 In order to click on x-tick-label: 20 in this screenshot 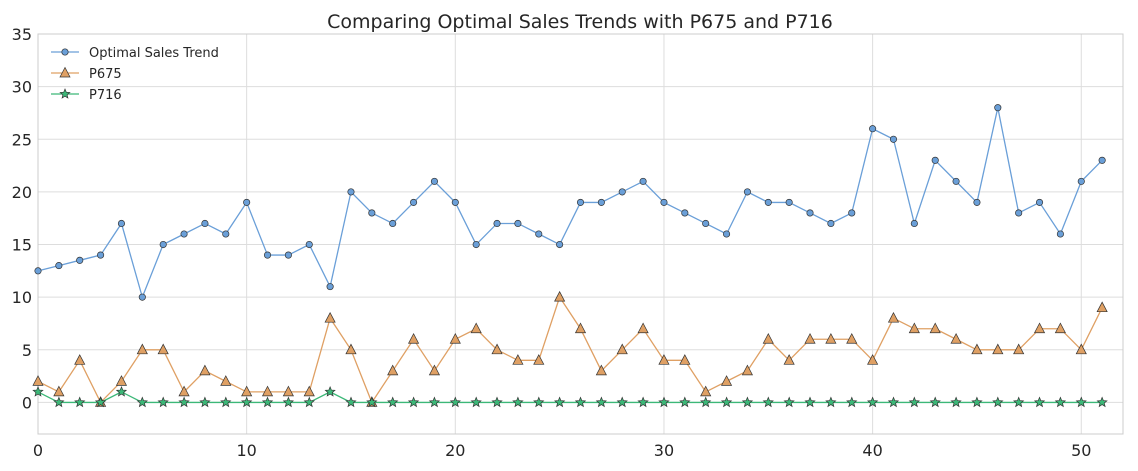, I will do `click(455, 450)`.